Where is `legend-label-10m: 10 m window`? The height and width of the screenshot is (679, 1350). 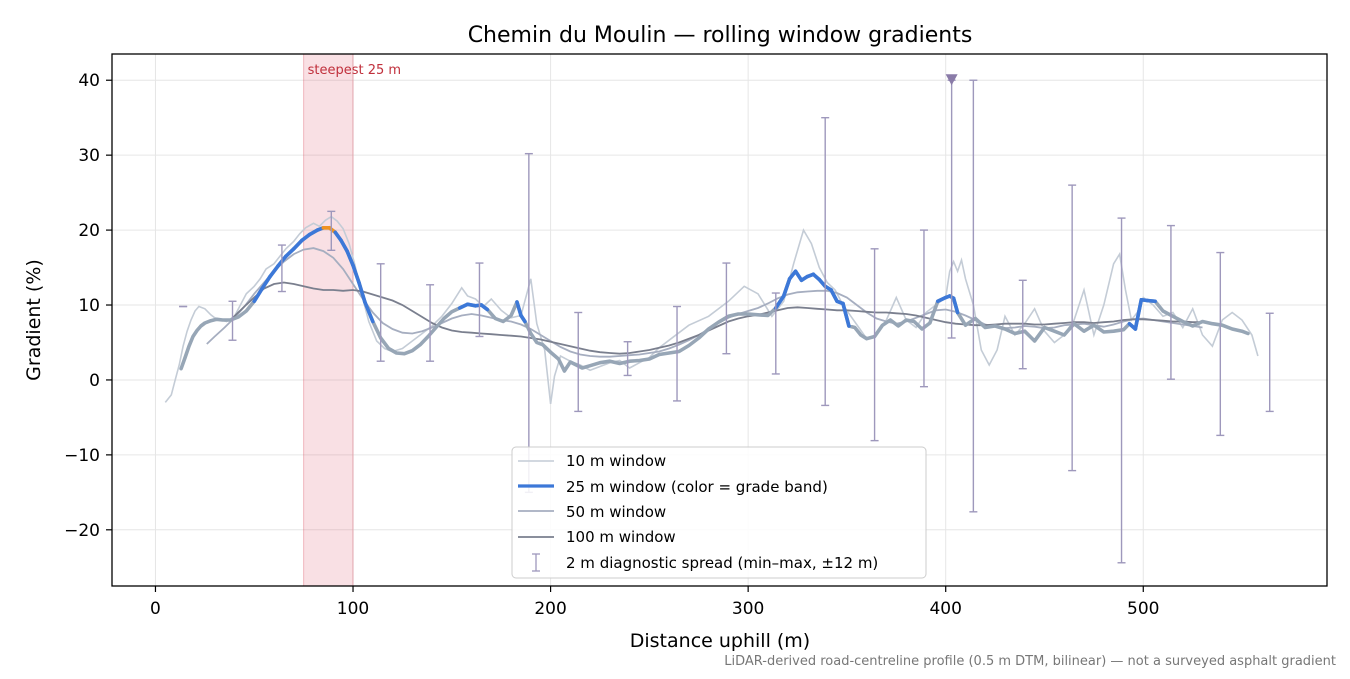
legend-label-10m: 10 m window is located at coordinates (616, 461).